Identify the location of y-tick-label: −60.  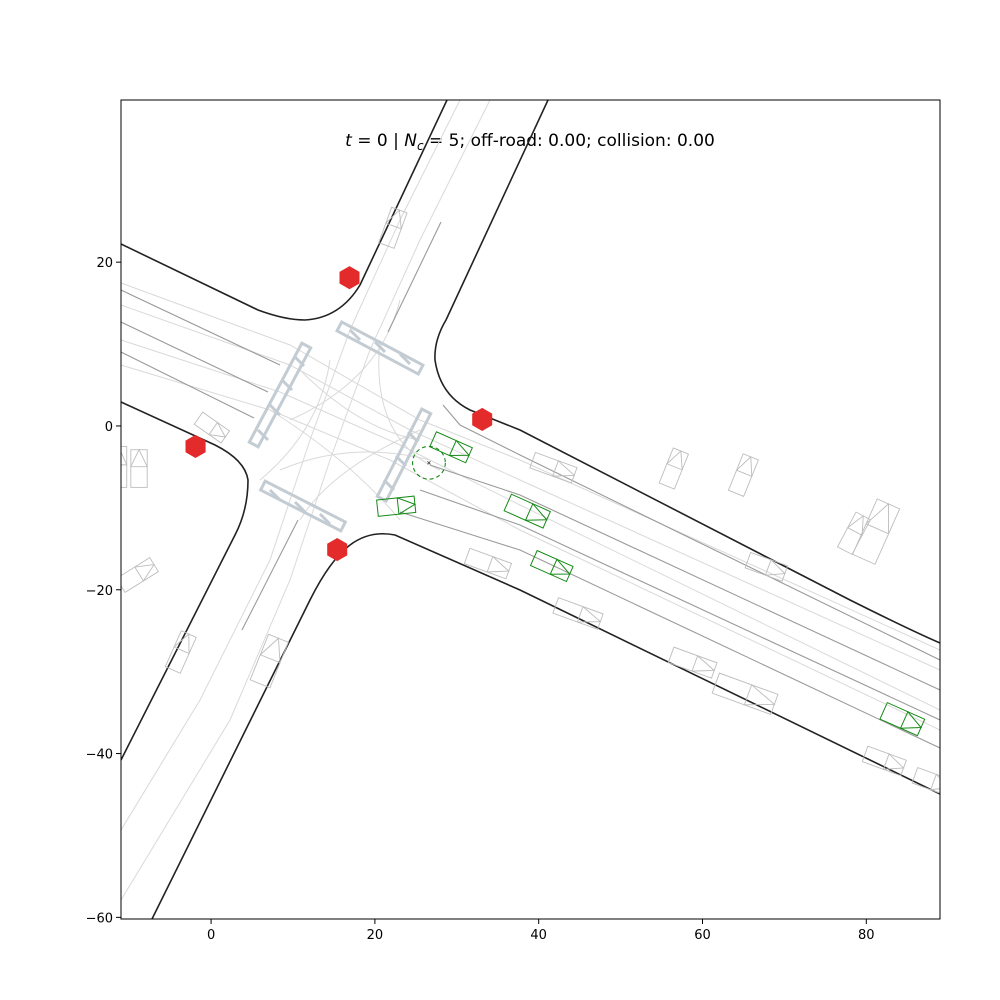
(99, 918).